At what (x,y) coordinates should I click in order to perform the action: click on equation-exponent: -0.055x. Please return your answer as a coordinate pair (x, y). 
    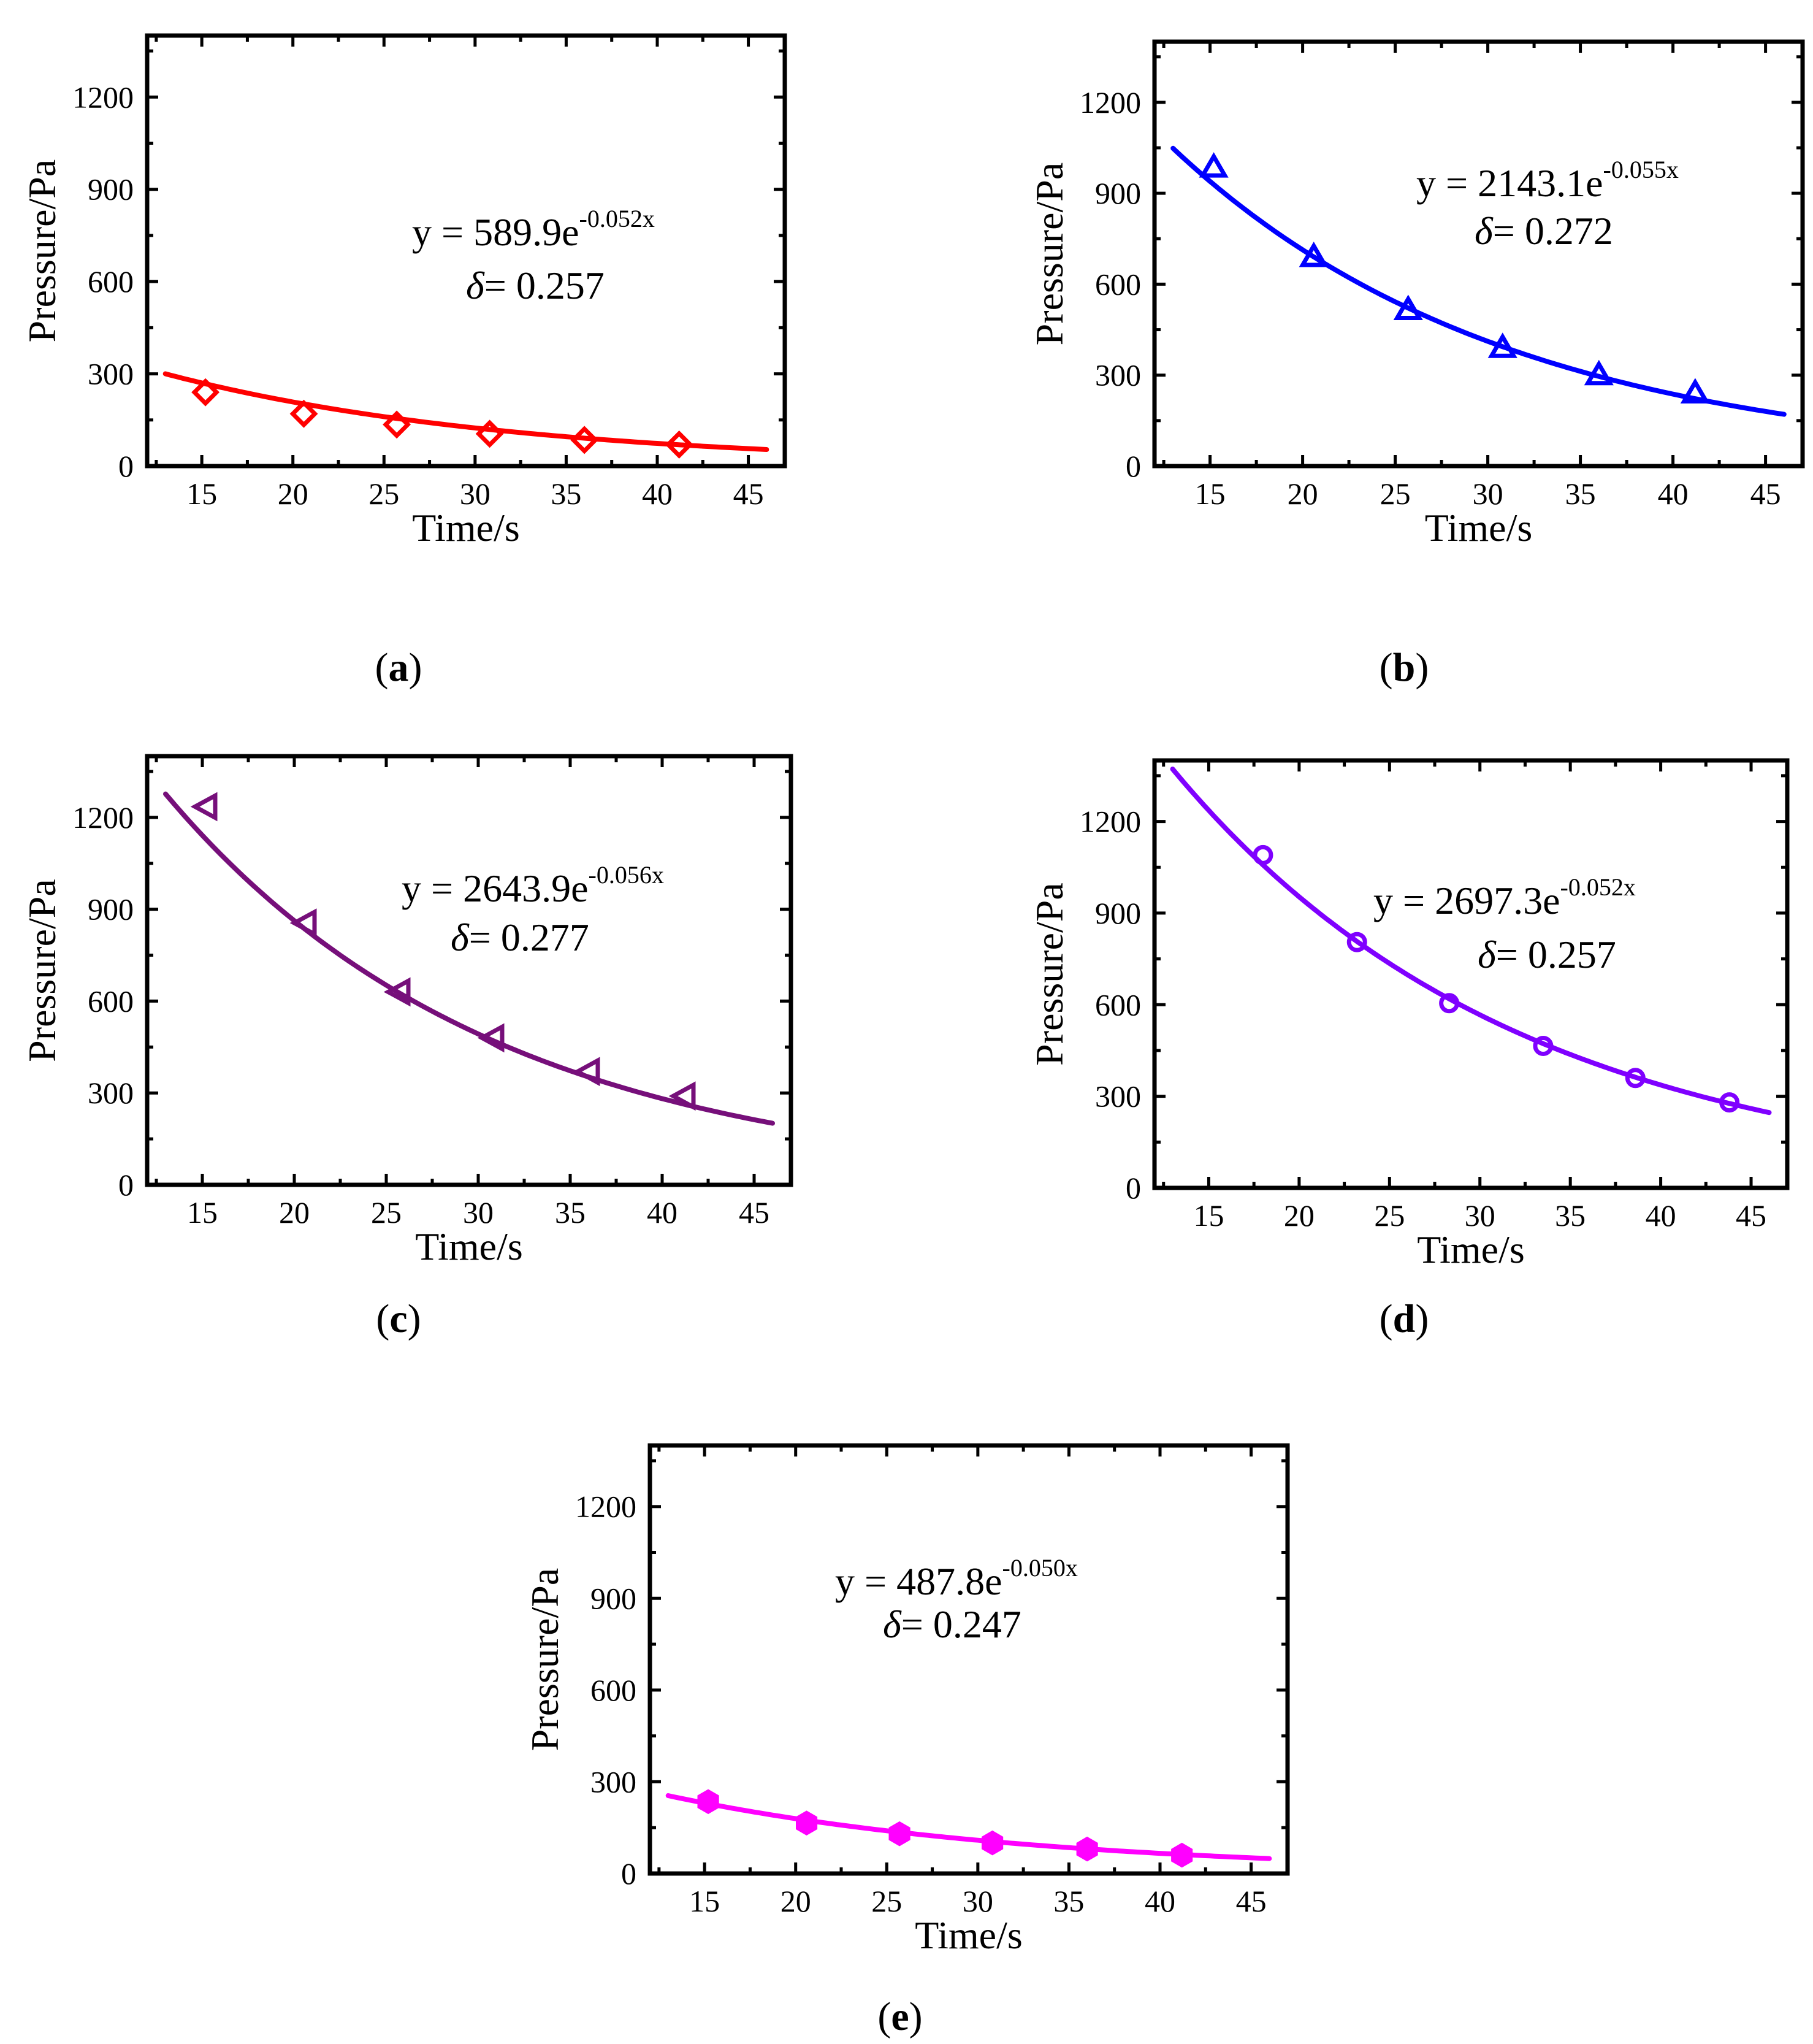
    Looking at the image, I should click on (1641, 169).